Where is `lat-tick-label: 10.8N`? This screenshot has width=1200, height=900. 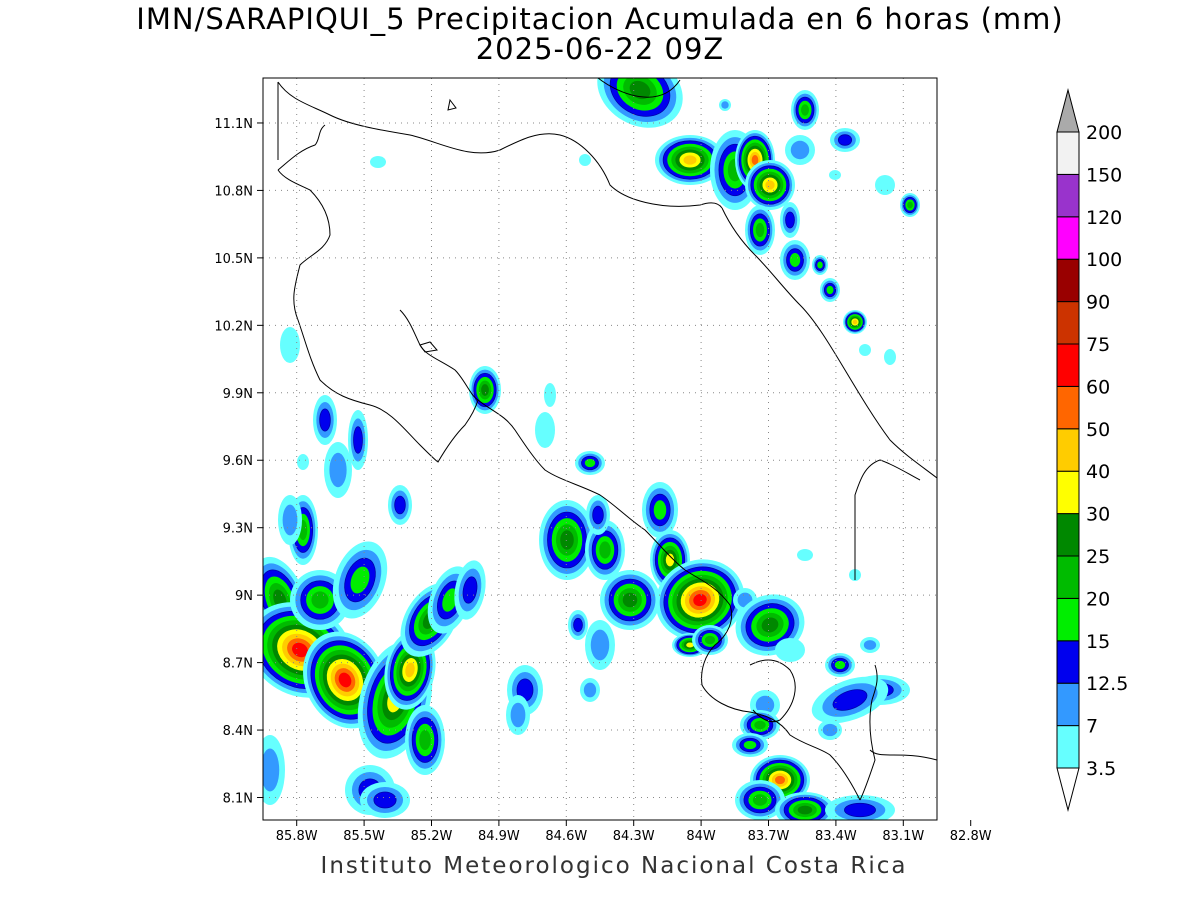
lat-tick-label: 10.8N is located at coordinates (233, 191).